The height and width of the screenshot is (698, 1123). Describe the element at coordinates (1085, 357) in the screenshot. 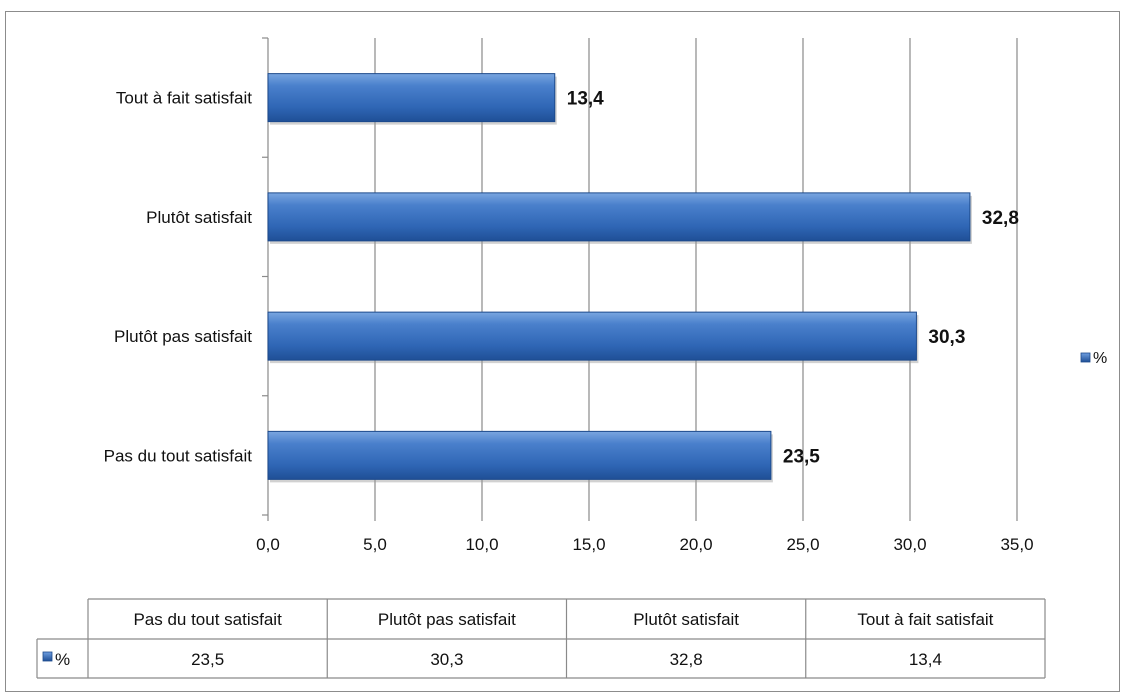

I see `legend-swatch` at that location.